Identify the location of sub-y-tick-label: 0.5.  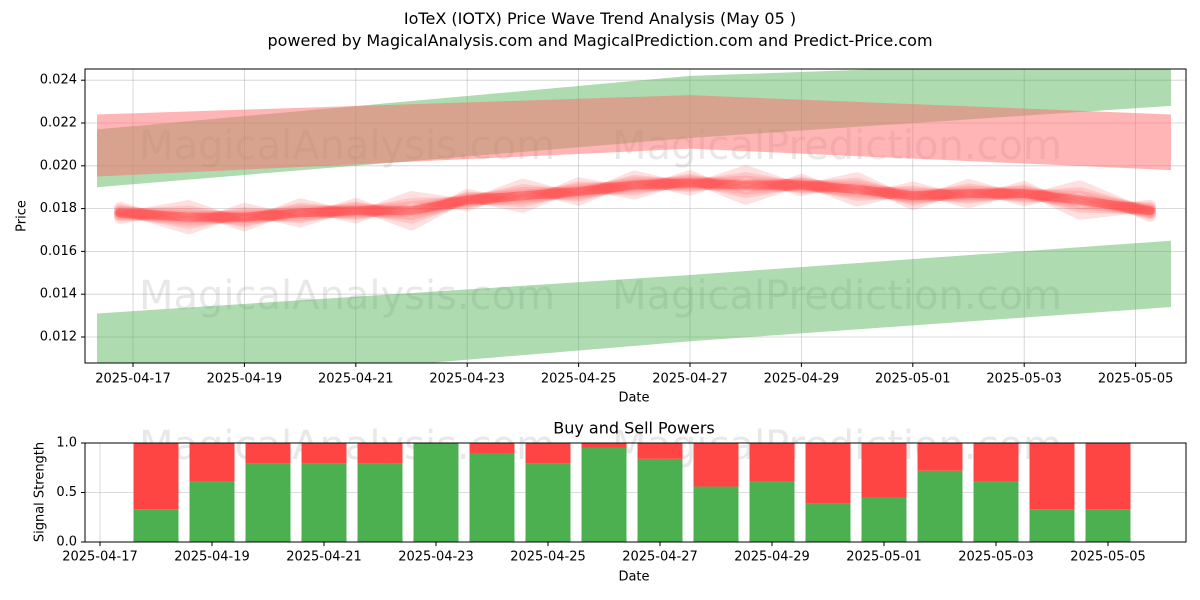
(66, 492).